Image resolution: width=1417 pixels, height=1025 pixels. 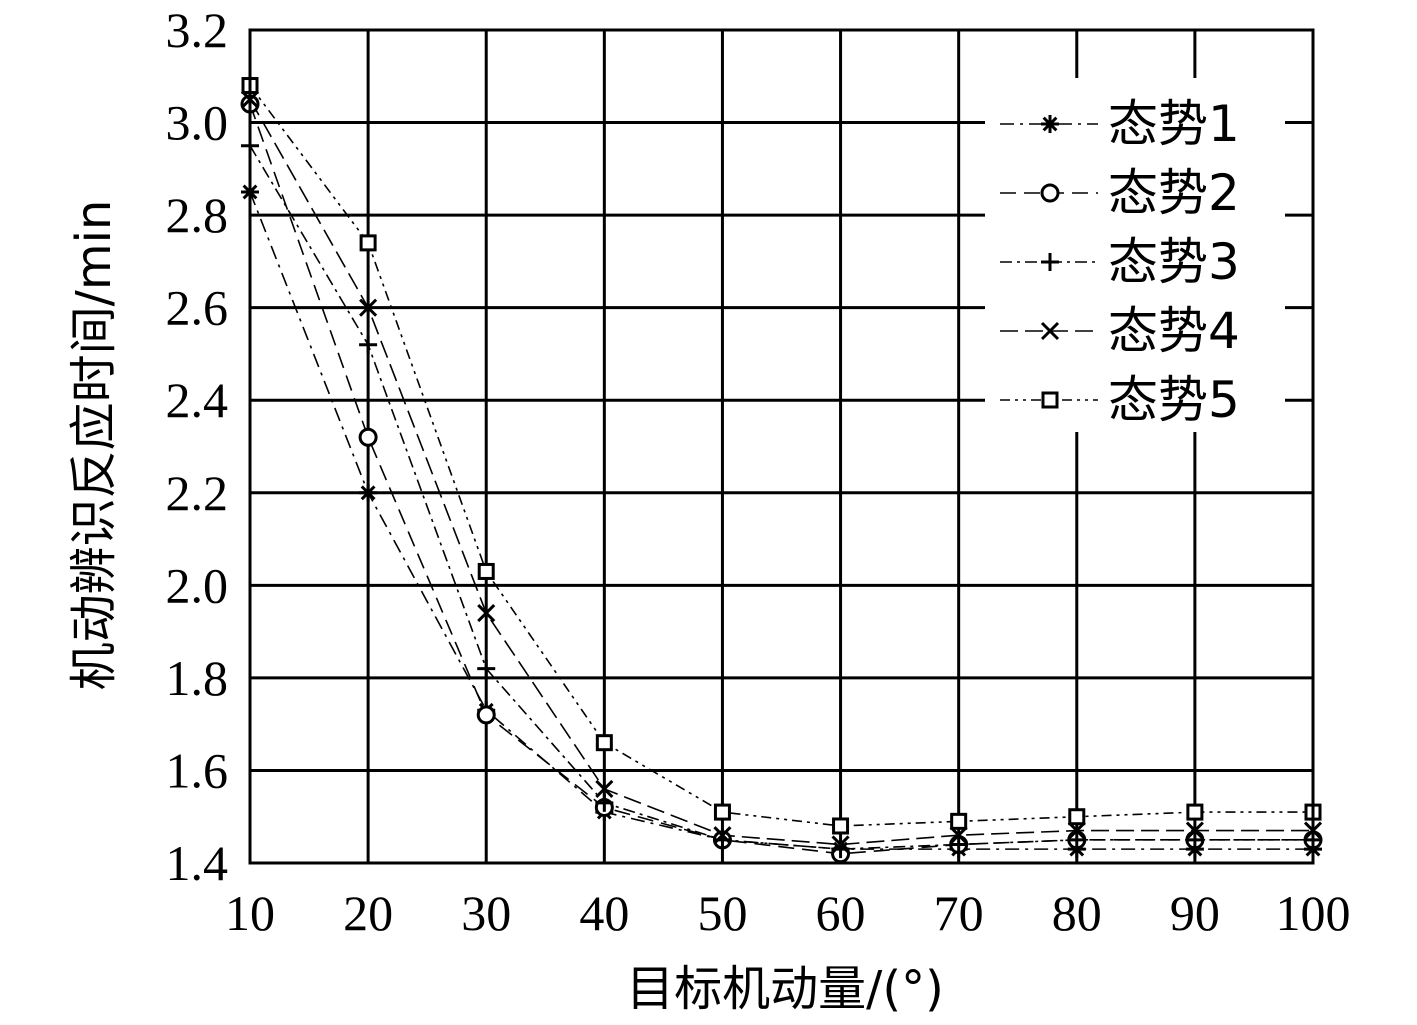 What do you see at coordinates (841, 913) in the screenshot?
I see `x-tick-label: 60` at bounding box center [841, 913].